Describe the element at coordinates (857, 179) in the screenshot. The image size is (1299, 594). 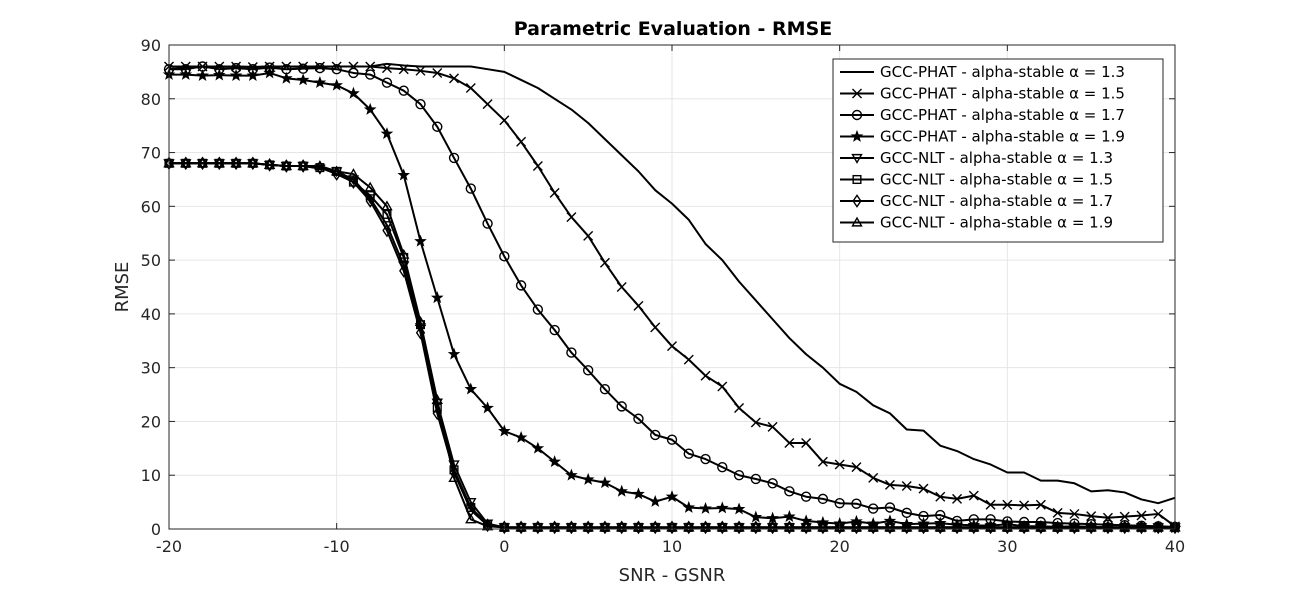
I see `square-marker` at that location.